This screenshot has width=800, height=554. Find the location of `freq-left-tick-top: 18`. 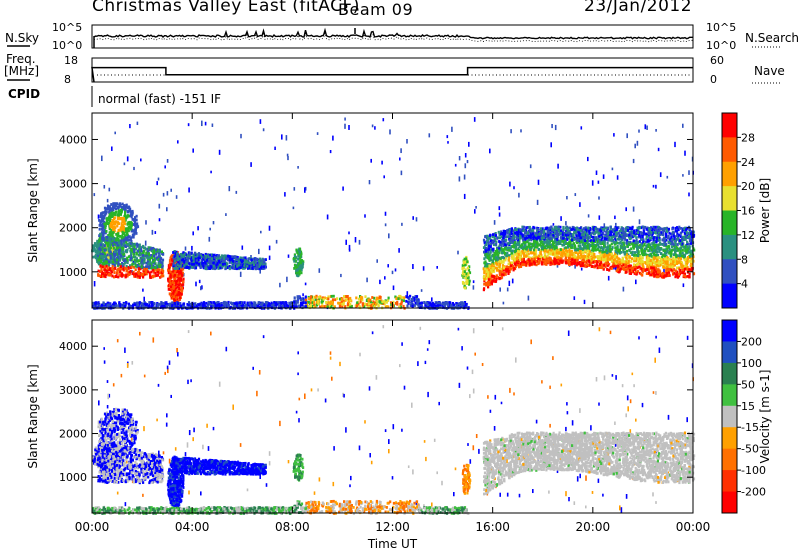

freq-left-tick-top: 18 is located at coordinates (71, 60).